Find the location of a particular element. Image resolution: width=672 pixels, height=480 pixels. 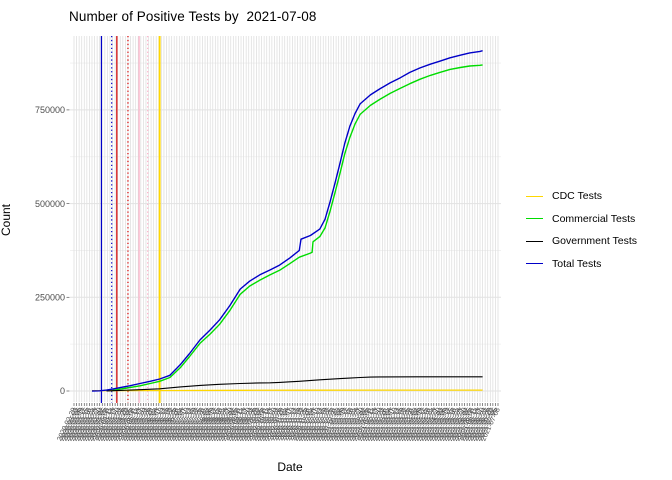

y-tick-label: 250000 is located at coordinates (50, 298).